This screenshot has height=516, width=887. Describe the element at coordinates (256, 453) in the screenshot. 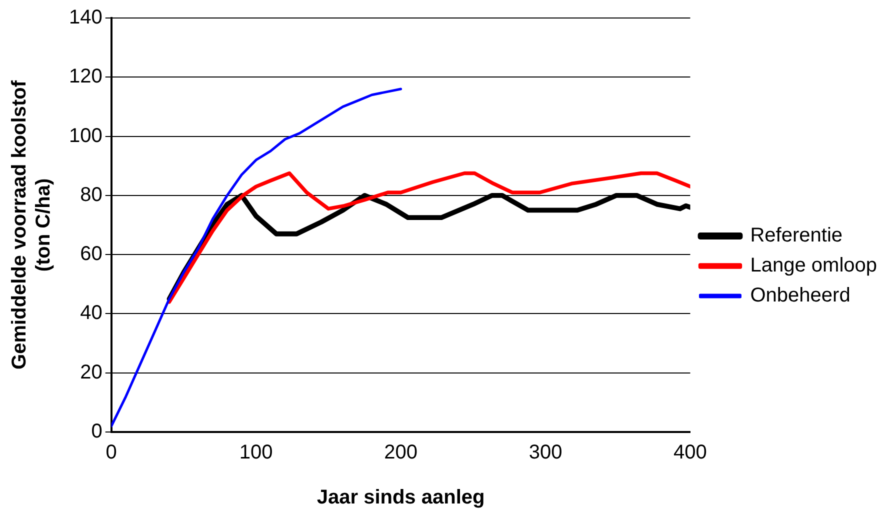

I see `x-tick-label: 100` at that location.